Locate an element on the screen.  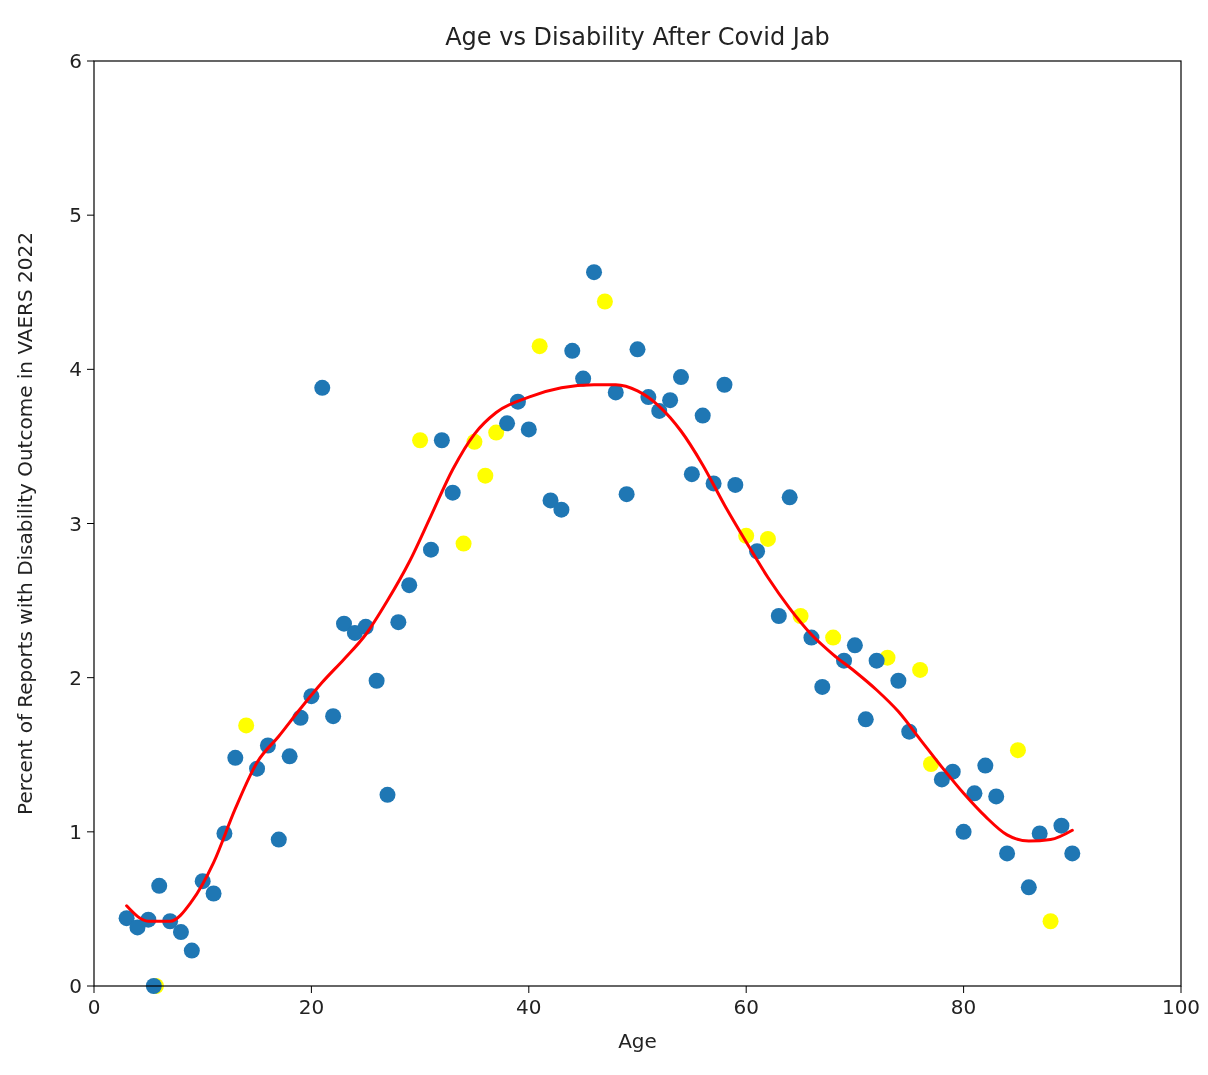
y-tick-label: 3 is located at coordinates (75, 523).